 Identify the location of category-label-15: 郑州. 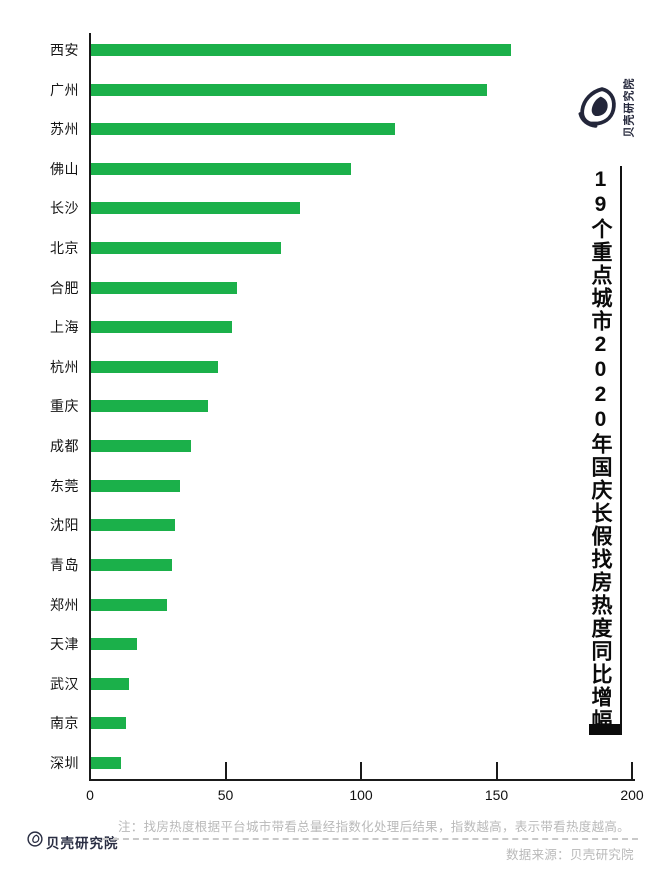
(64, 604).